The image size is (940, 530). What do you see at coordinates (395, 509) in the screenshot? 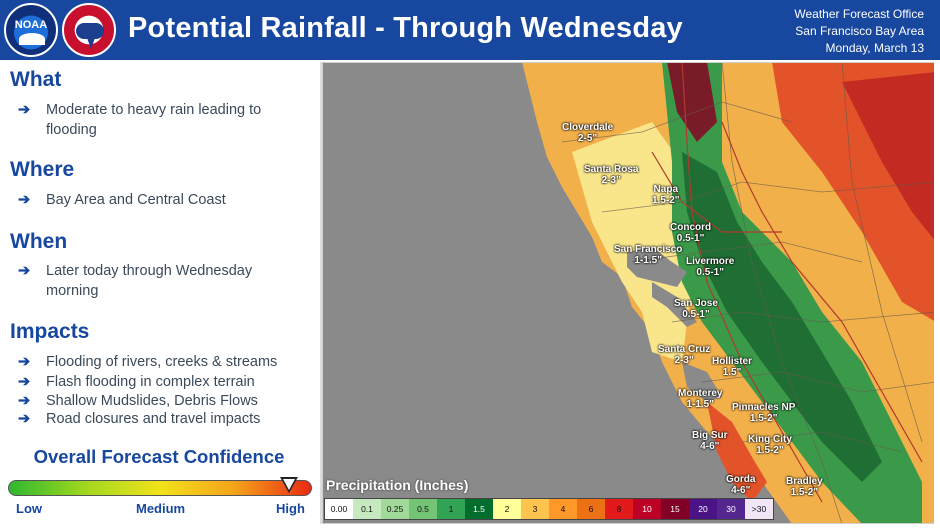
I see `legend-bin: 0.25` at bounding box center [395, 509].